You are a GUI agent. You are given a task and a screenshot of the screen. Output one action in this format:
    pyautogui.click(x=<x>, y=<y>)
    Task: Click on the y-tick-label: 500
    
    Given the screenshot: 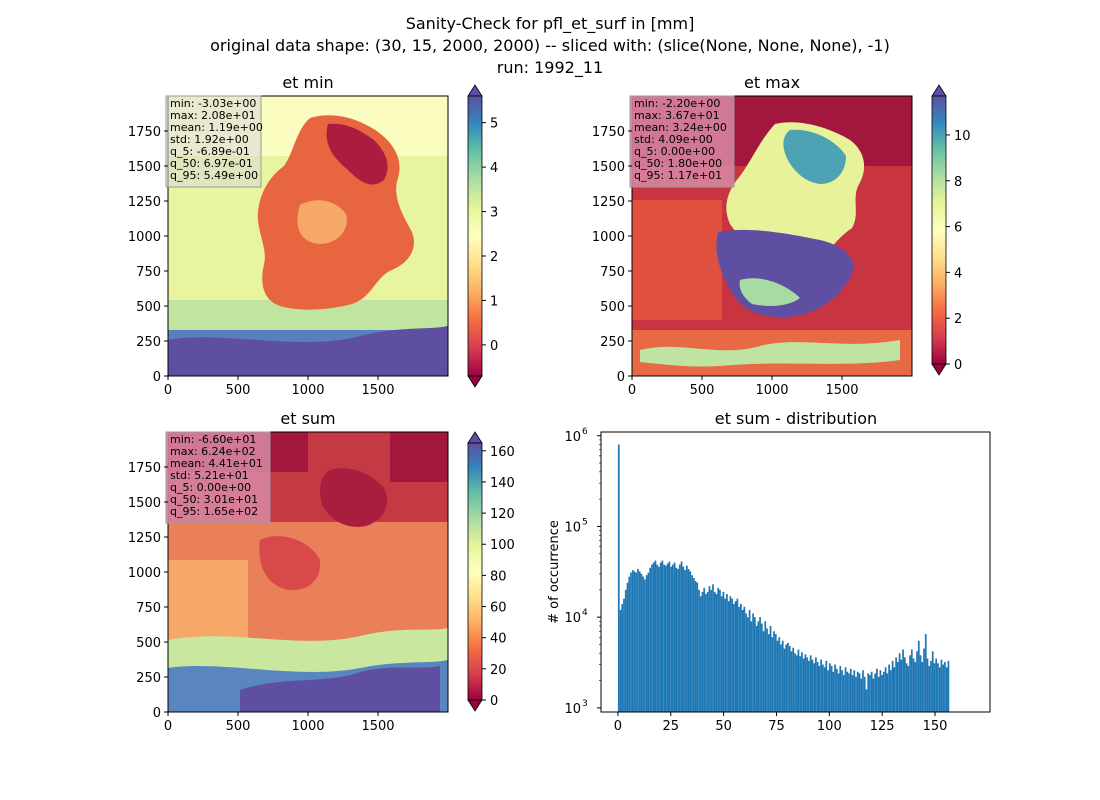 What is the action you would take?
    pyautogui.click(x=148, y=307)
    